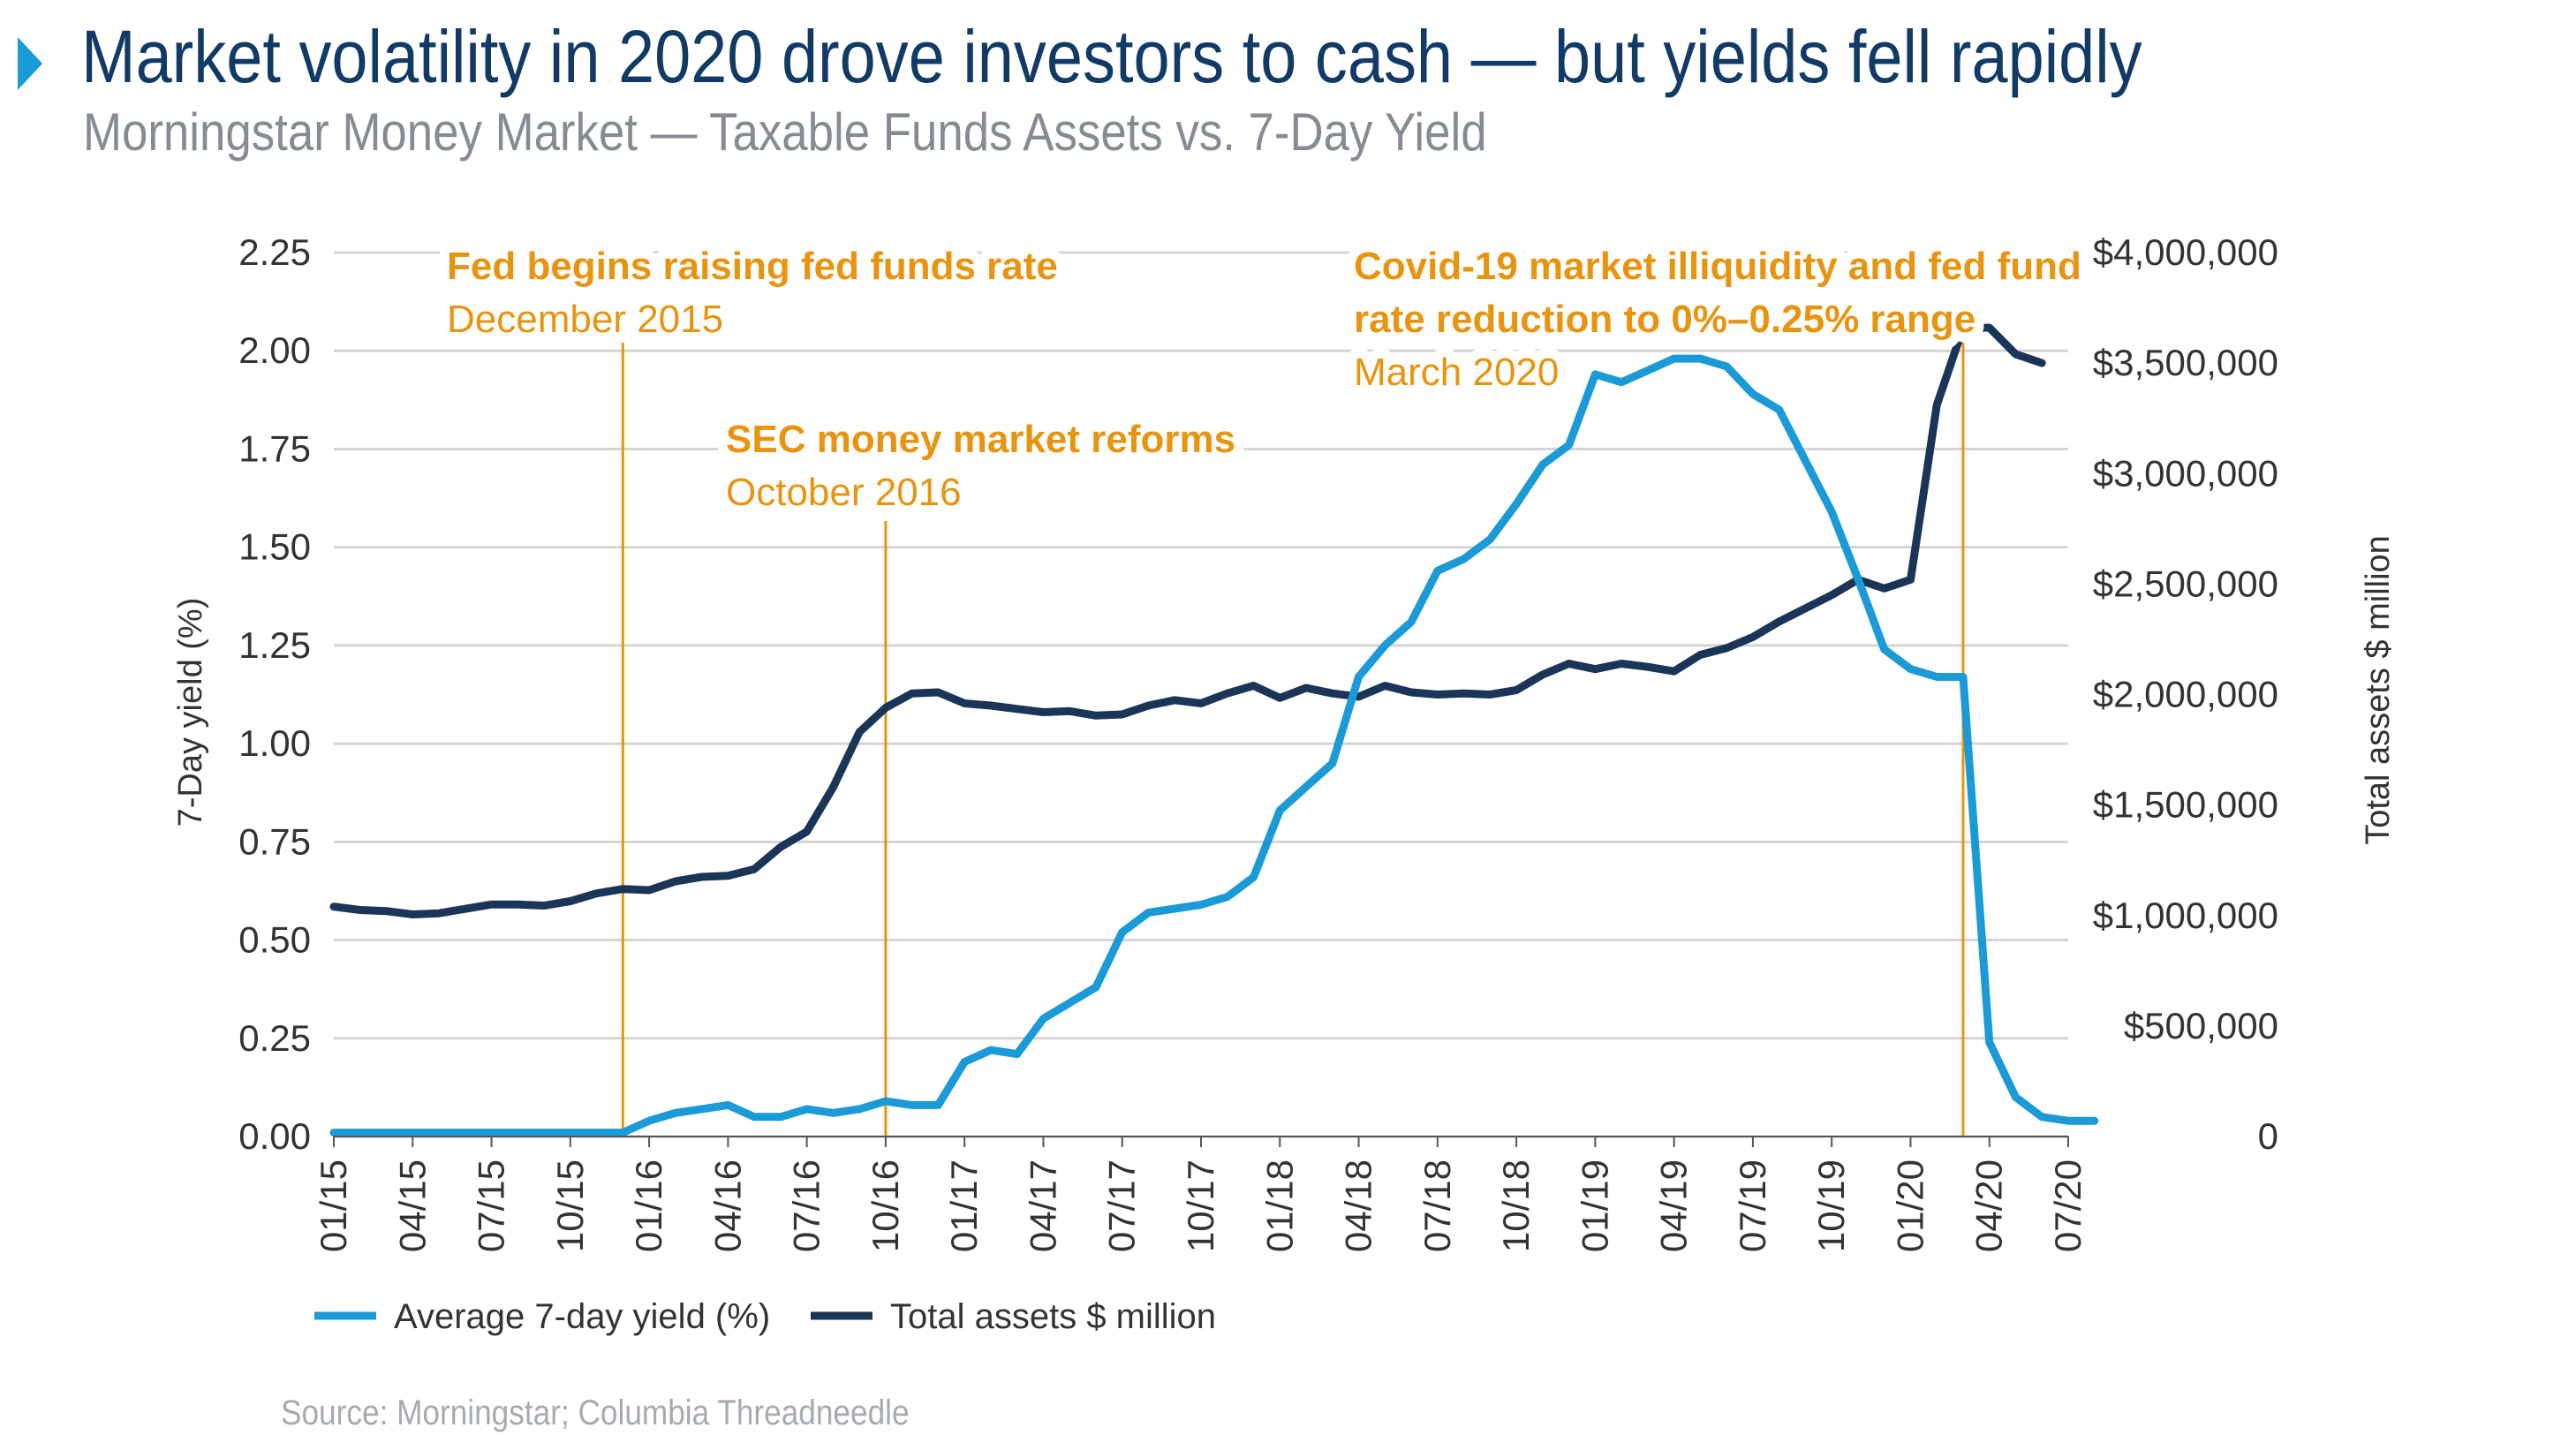 The width and height of the screenshot is (2576, 1435). Describe the element at coordinates (2378, 690) in the screenshot. I see `y2-axis-title: Total assets $ million` at that location.